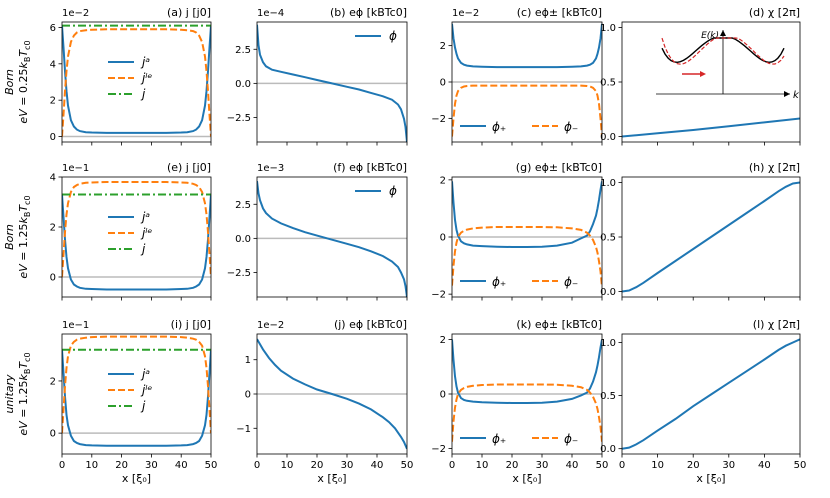  I want to click on axis-exponent: 1e−2, so click(270, 325).